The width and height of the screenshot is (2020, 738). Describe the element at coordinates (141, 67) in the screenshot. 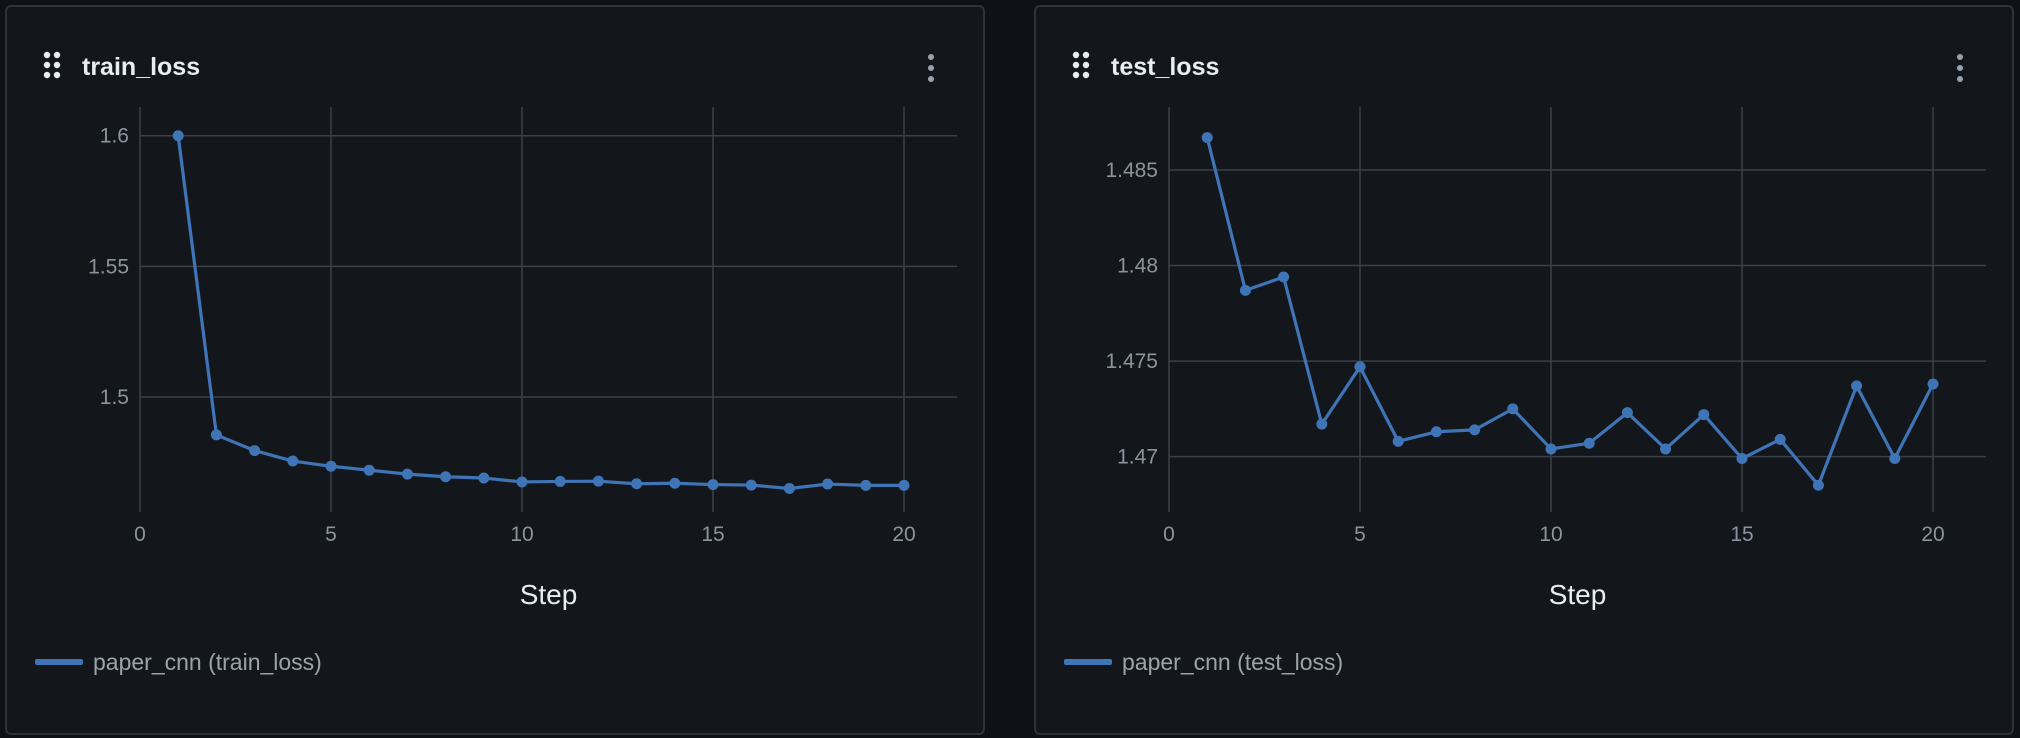

I see `panel-title: train_loss` at that location.